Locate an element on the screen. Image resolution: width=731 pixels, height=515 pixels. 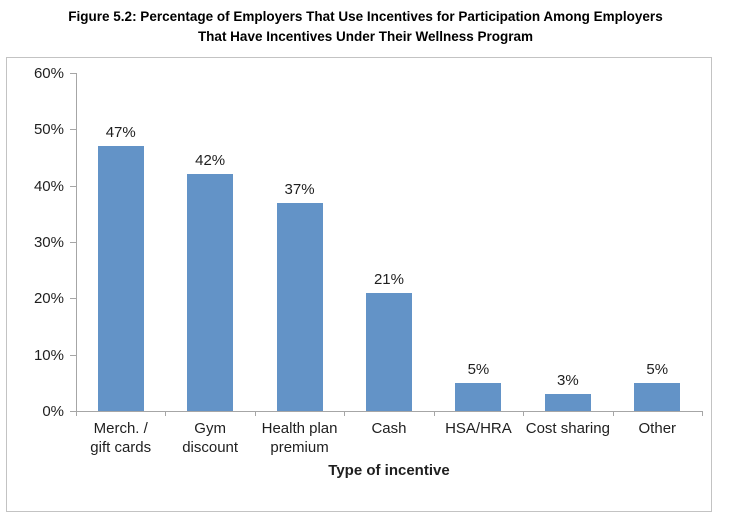
x-category-label: Cost sharing is located at coordinates (567, 428).